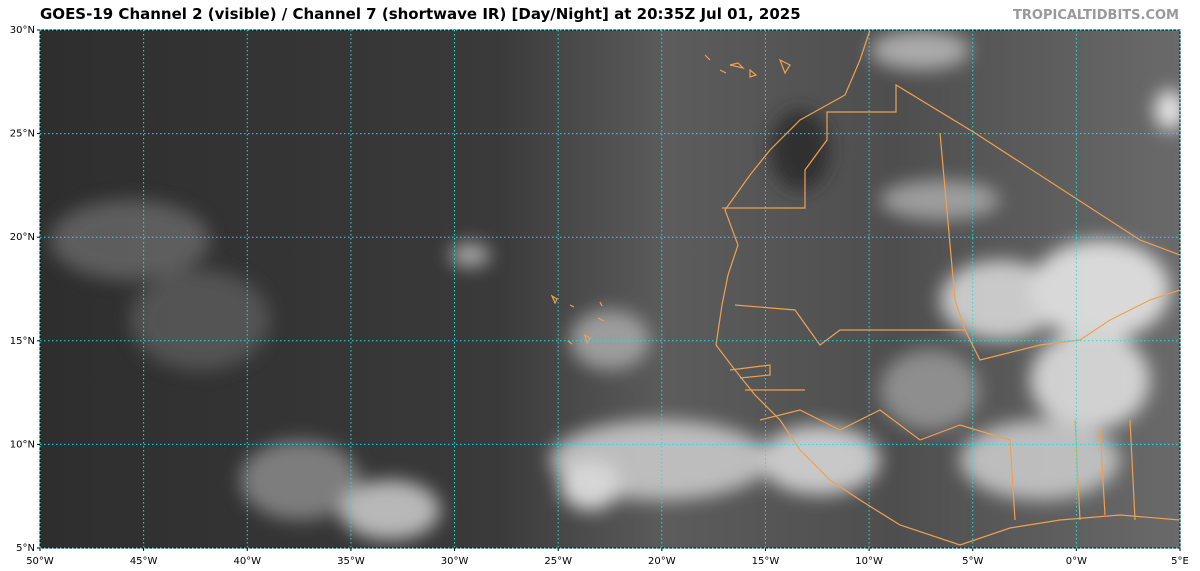 Image resolution: width=1200 pixels, height=571 pixels. I want to click on lon-label: 5°E, so click(1180, 561).